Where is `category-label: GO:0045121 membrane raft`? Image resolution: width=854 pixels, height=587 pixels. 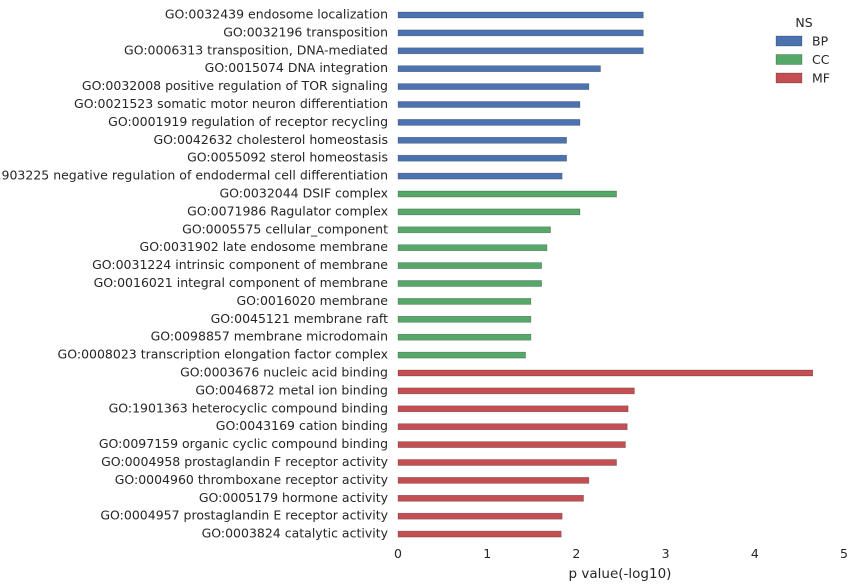 category-label: GO:0045121 membrane raft is located at coordinates (300, 318).